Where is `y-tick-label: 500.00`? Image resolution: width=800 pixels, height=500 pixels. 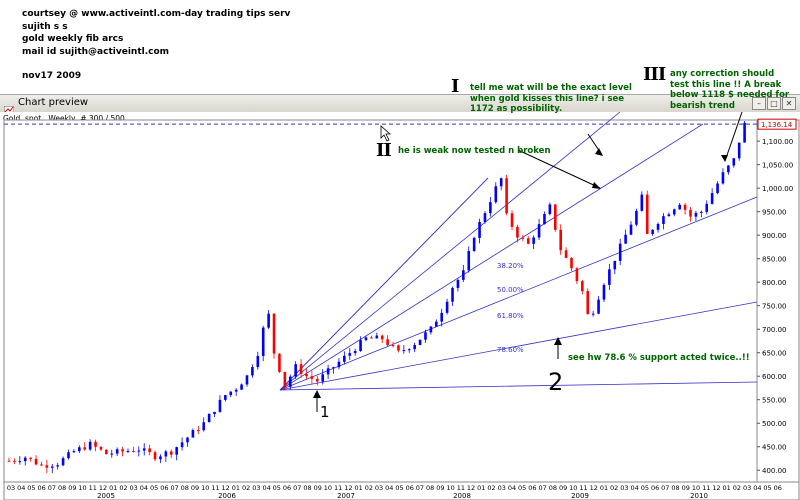 y-tick-label: 500.00 is located at coordinates (774, 424).